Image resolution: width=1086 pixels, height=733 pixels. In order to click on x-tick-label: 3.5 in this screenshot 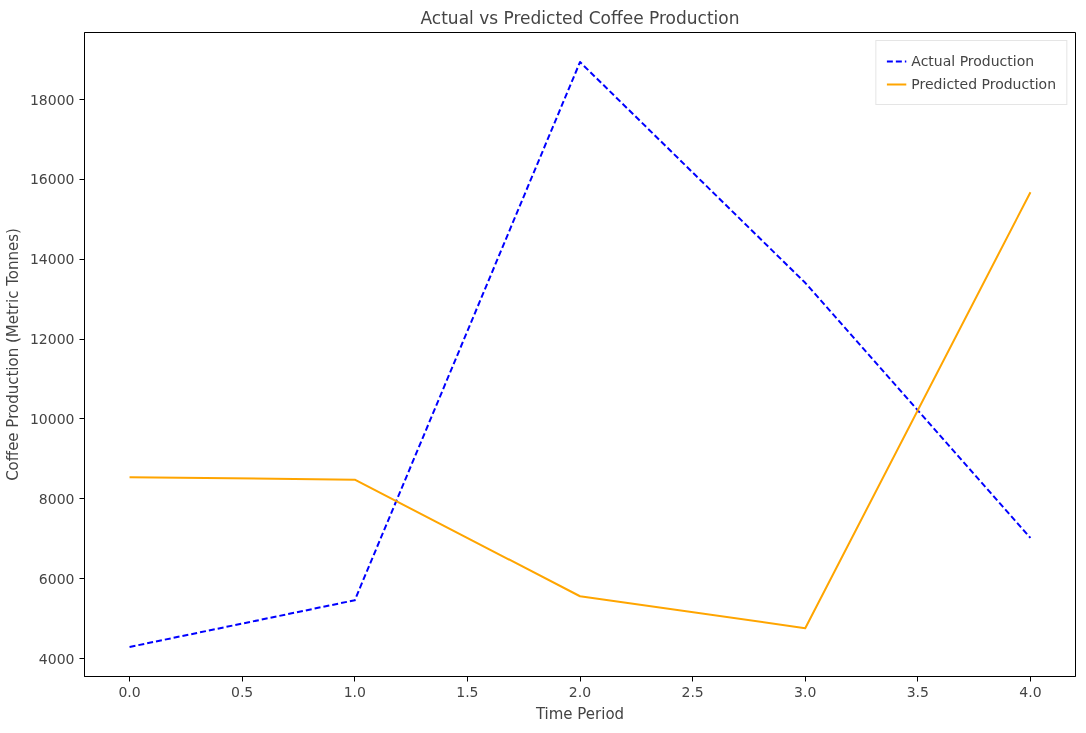, I will do `click(917, 691)`.